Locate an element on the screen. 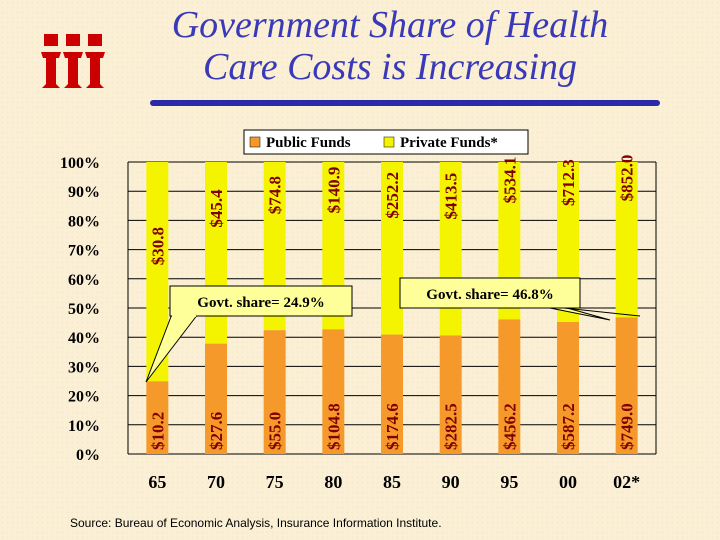 This screenshot has height=540, width=720. bar-label-private-7: $712.3 is located at coordinates (568, 182).